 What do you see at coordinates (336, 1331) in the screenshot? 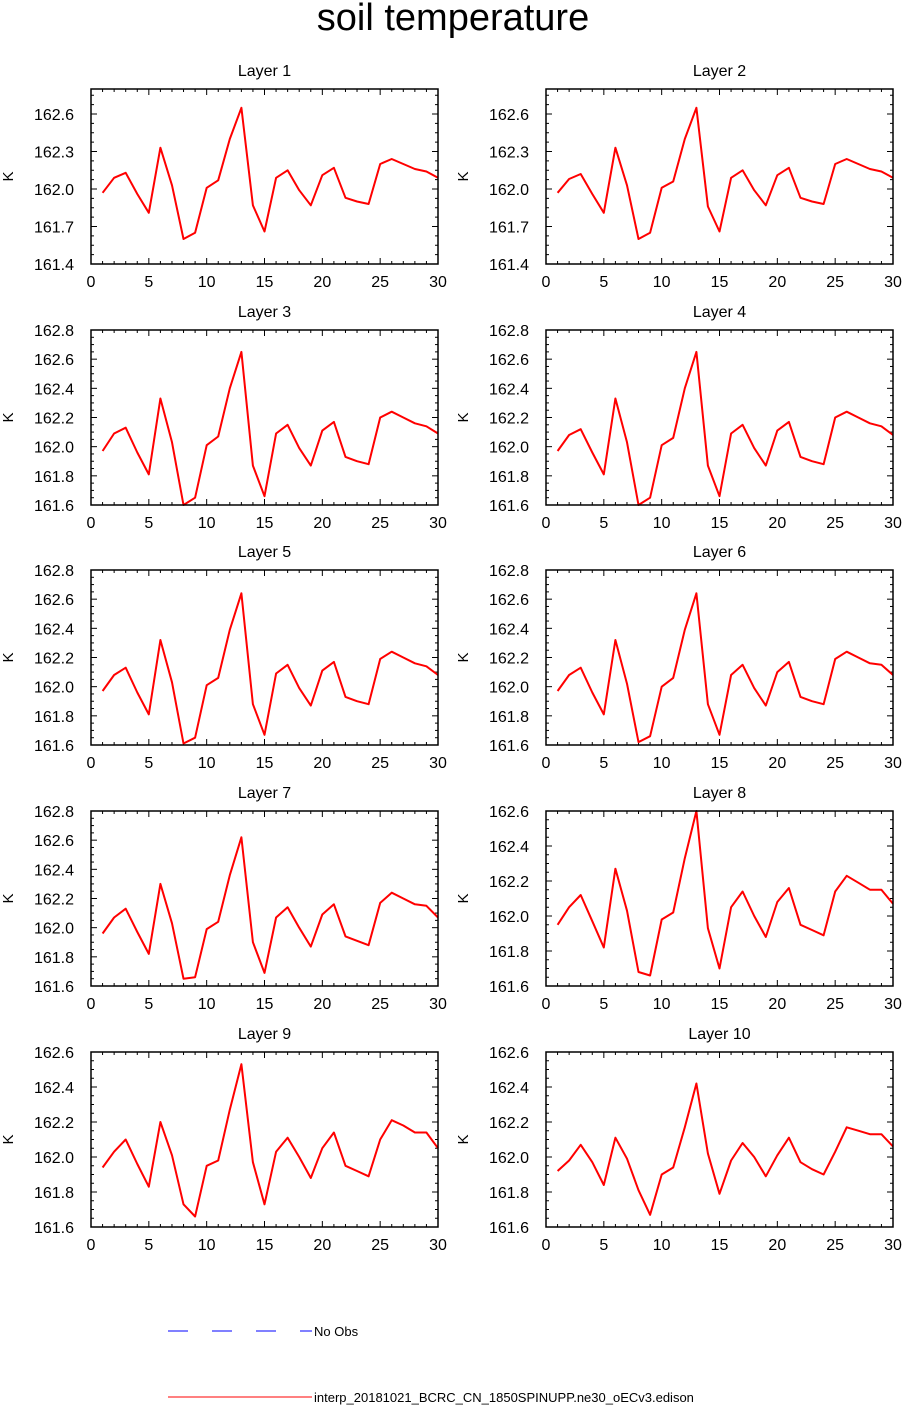
I see `legend-obs-label: No Obs` at bounding box center [336, 1331].